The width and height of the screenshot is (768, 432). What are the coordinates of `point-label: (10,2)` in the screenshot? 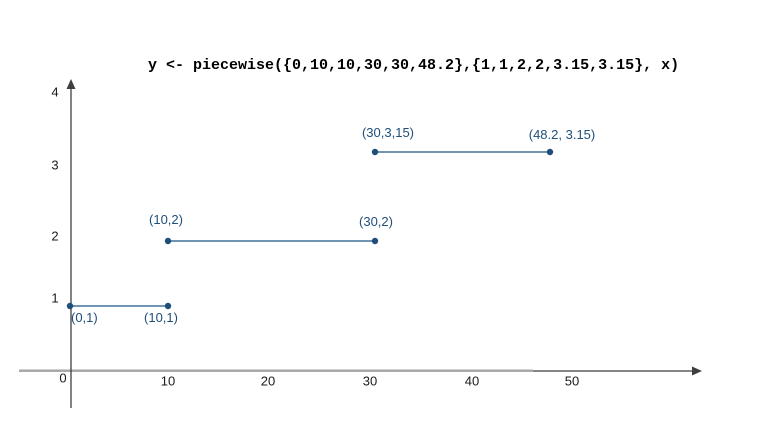 It's located at (166, 219).